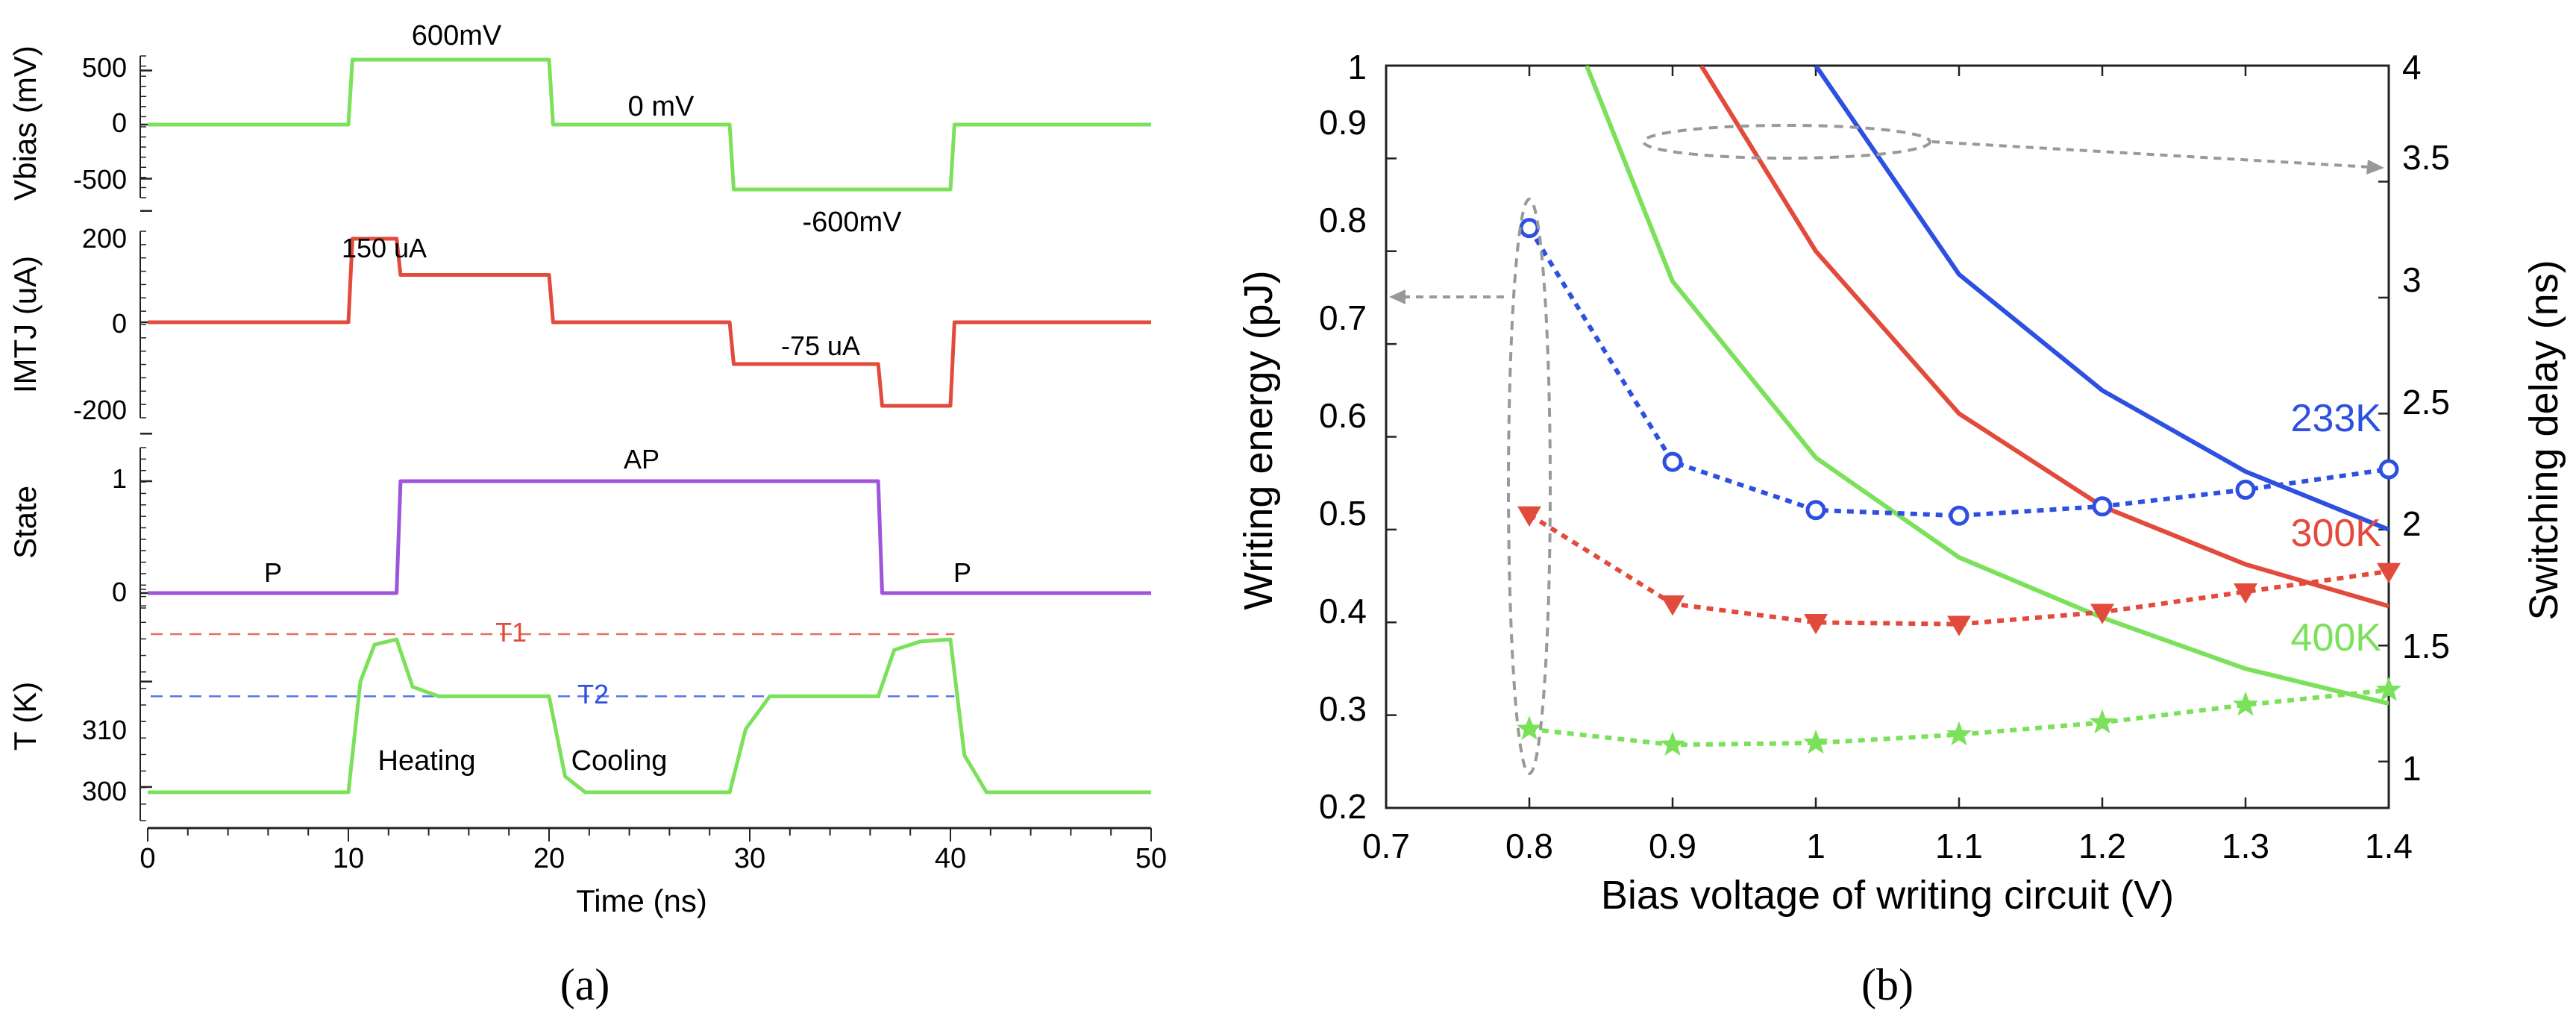 The width and height of the screenshot is (2576, 1028). Describe the element at coordinates (2389, 846) in the screenshot. I see `bias-xtick-label: 1.4` at that location.